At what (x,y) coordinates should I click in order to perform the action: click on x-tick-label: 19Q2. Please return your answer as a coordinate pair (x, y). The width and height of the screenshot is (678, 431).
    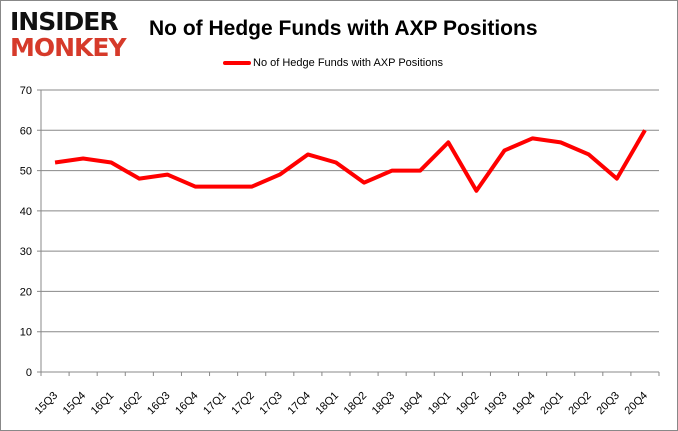
    Looking at the image, I should click on (468, 404).